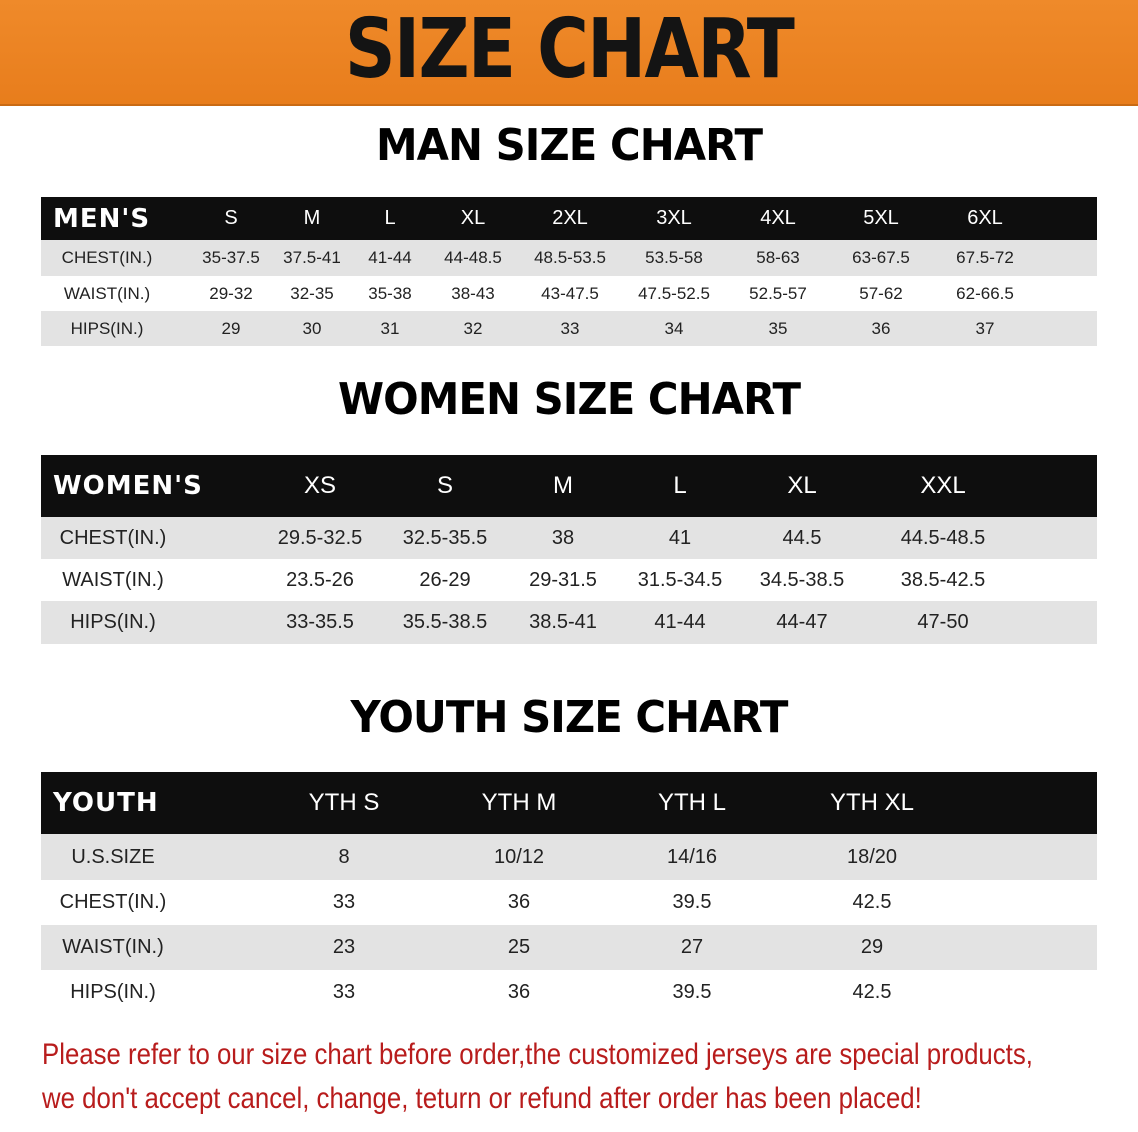 Image resolution: width=1138 pixels, height=1132 pixels. Describe the element at coordinates (569, 486) in the screenshot. I see `women-table-header: WOMEN'S XS S M L XL XXL` at that location.